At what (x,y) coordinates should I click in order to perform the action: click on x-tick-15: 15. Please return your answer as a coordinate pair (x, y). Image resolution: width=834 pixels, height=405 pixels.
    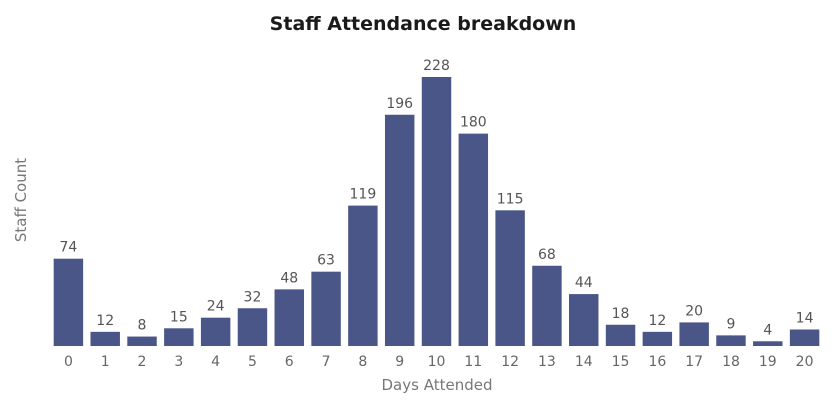
    Looking at the image, I should click on (621, 362).